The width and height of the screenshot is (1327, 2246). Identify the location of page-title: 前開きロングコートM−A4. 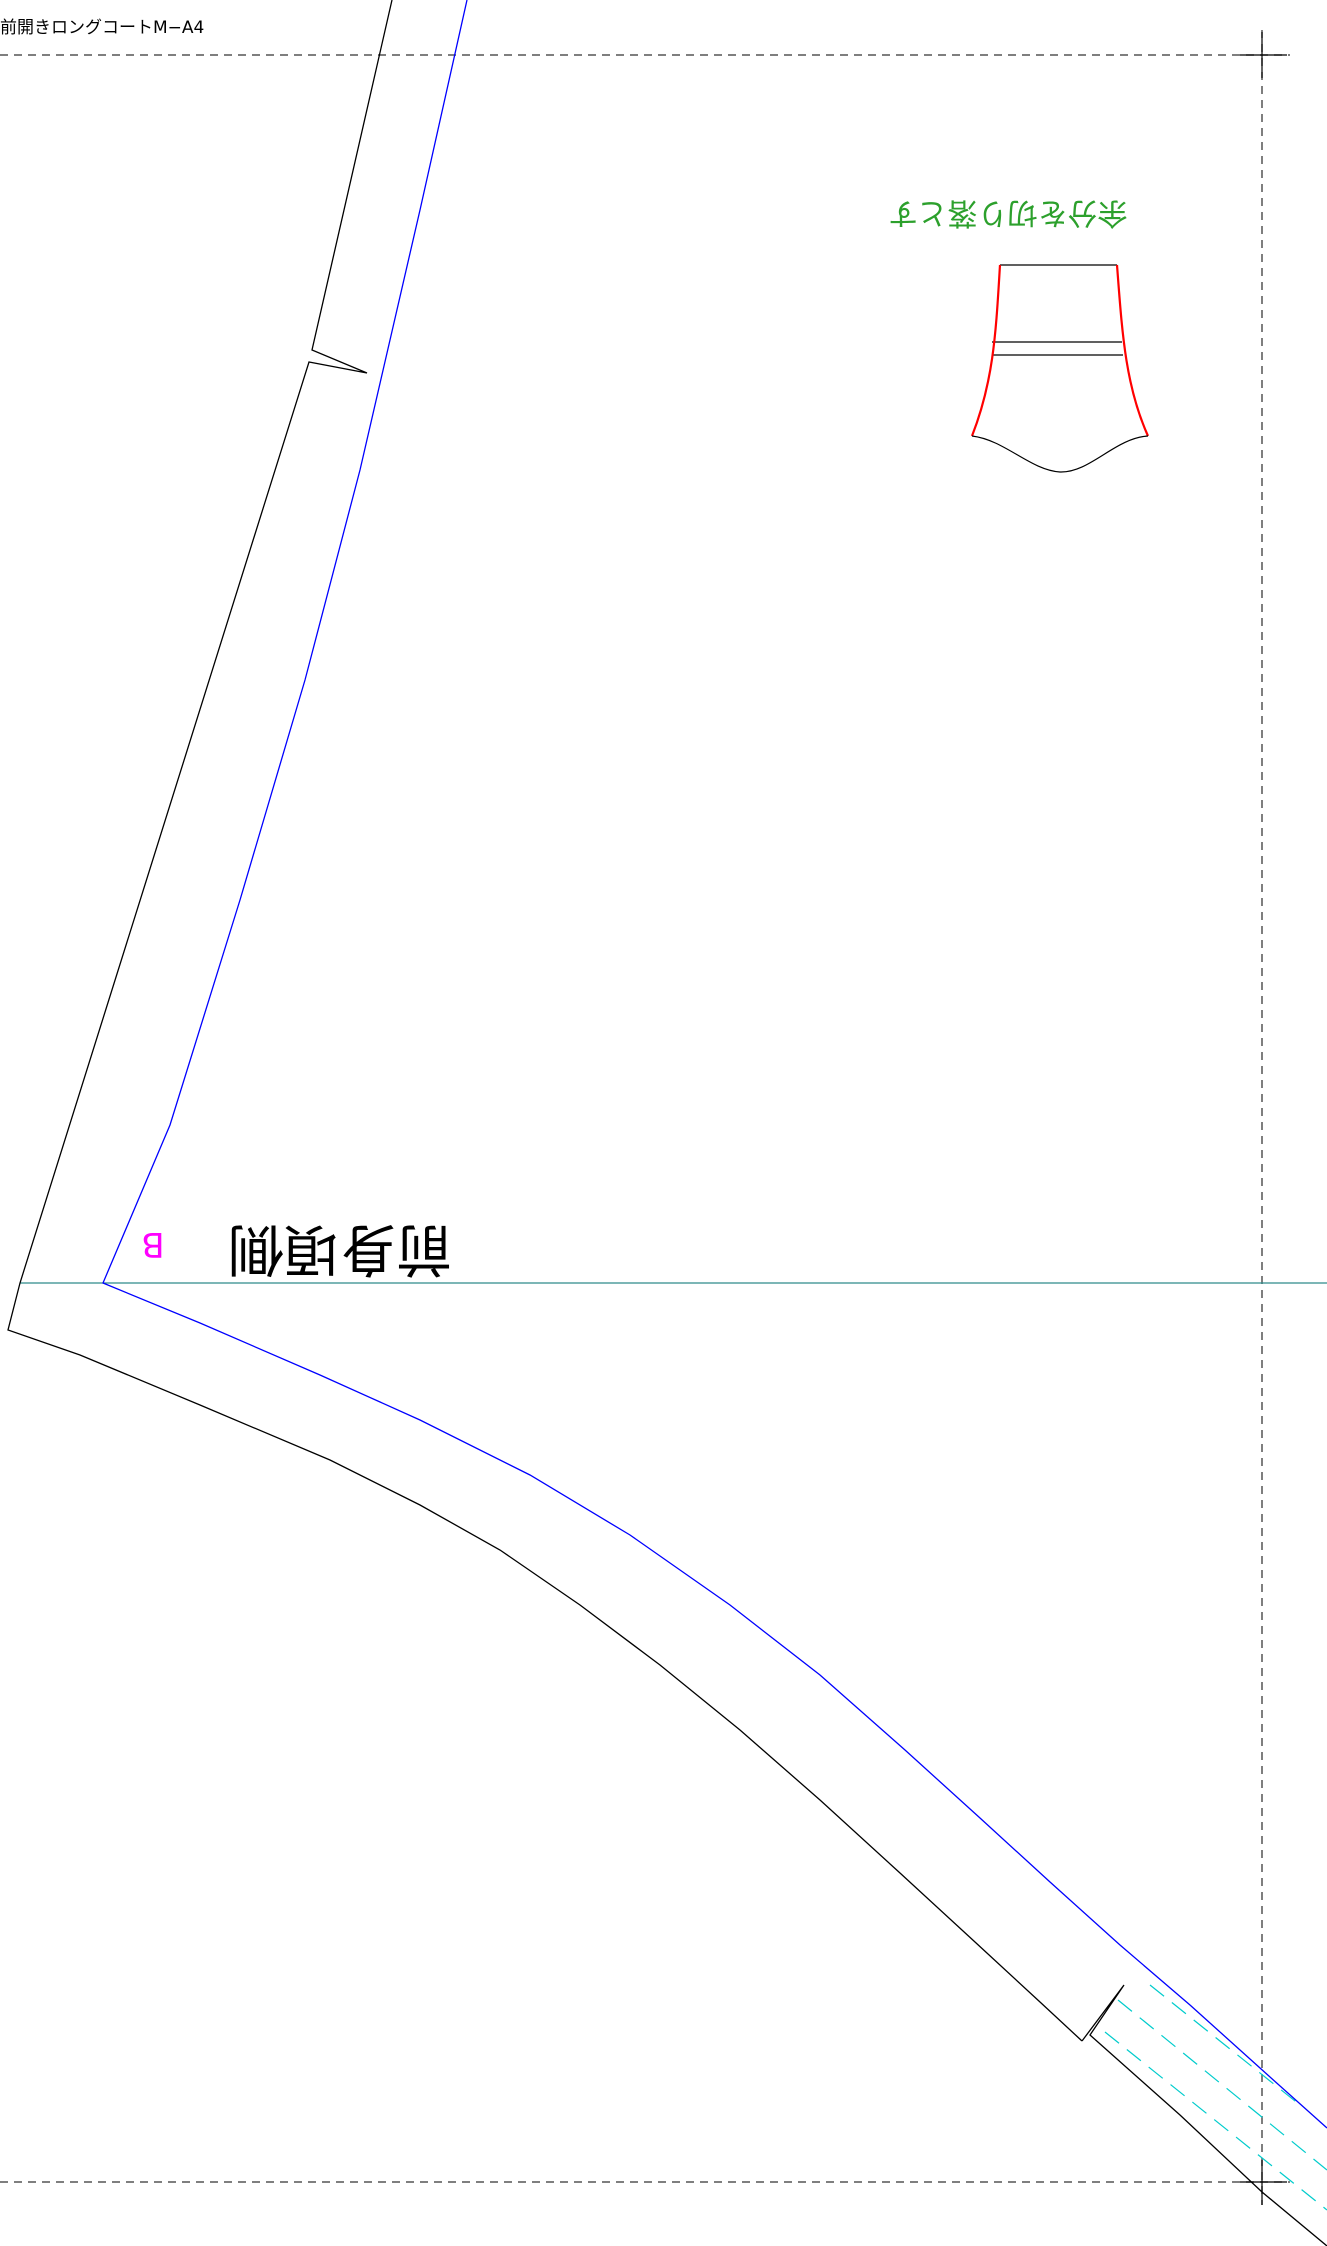
(102, 28).